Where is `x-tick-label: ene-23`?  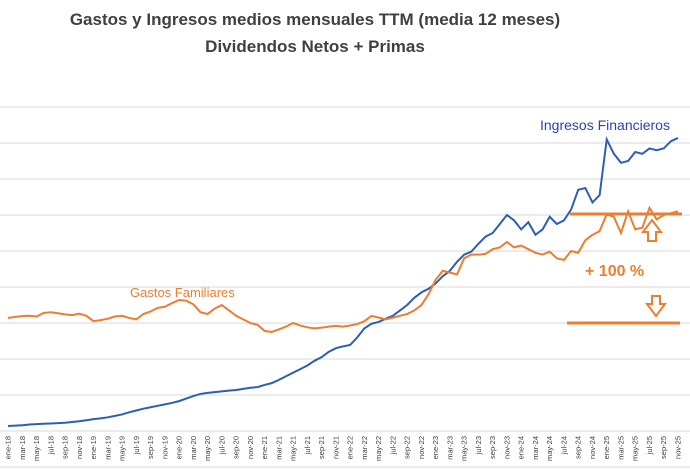 x-tick-label: ene-23 is located at coordinates (435, 447).